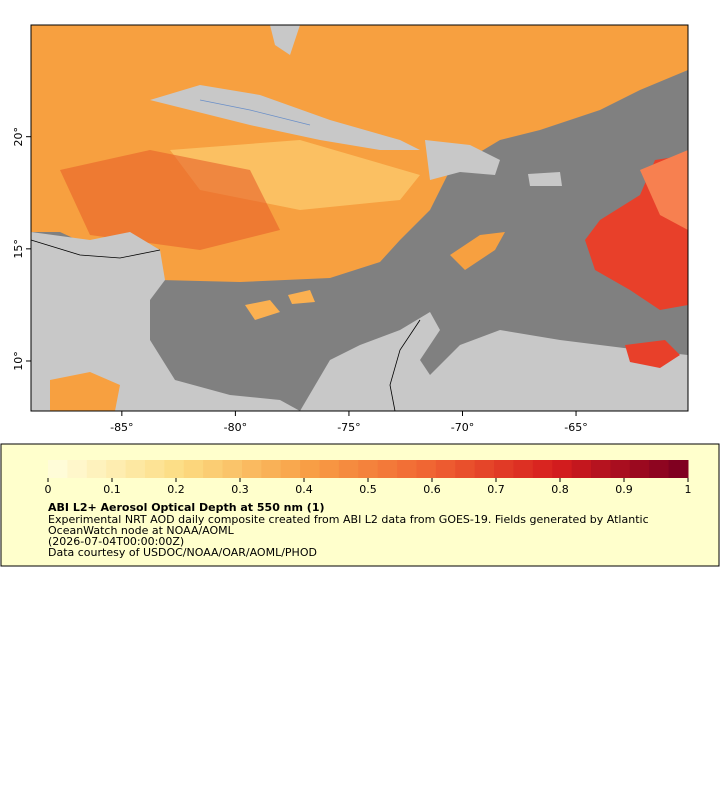  What do you see at coordinates (348, 427) in the screenshot?
I see `x-tick-label: -75°` at bounding box center [348, 427].